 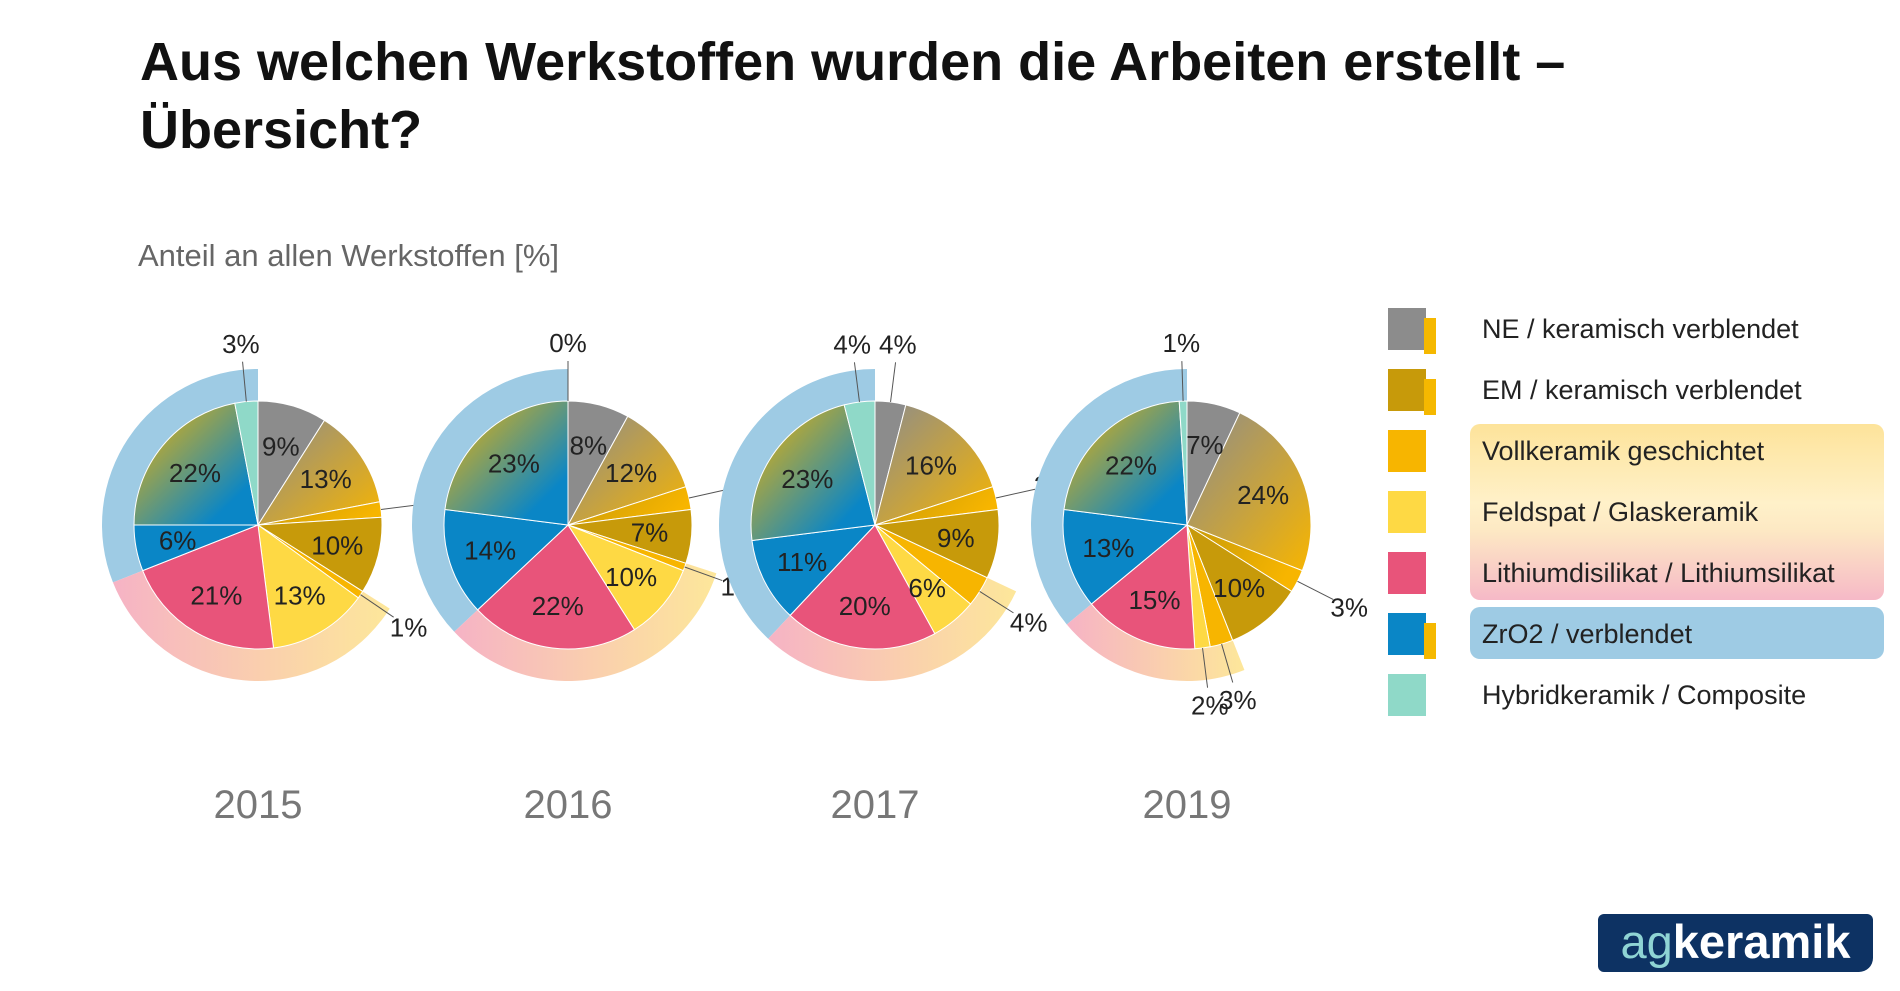 What do you see at coordinates (568, 343) in the screenshot?
I see `slice-label: 0%` at bounding box center [568, 343].